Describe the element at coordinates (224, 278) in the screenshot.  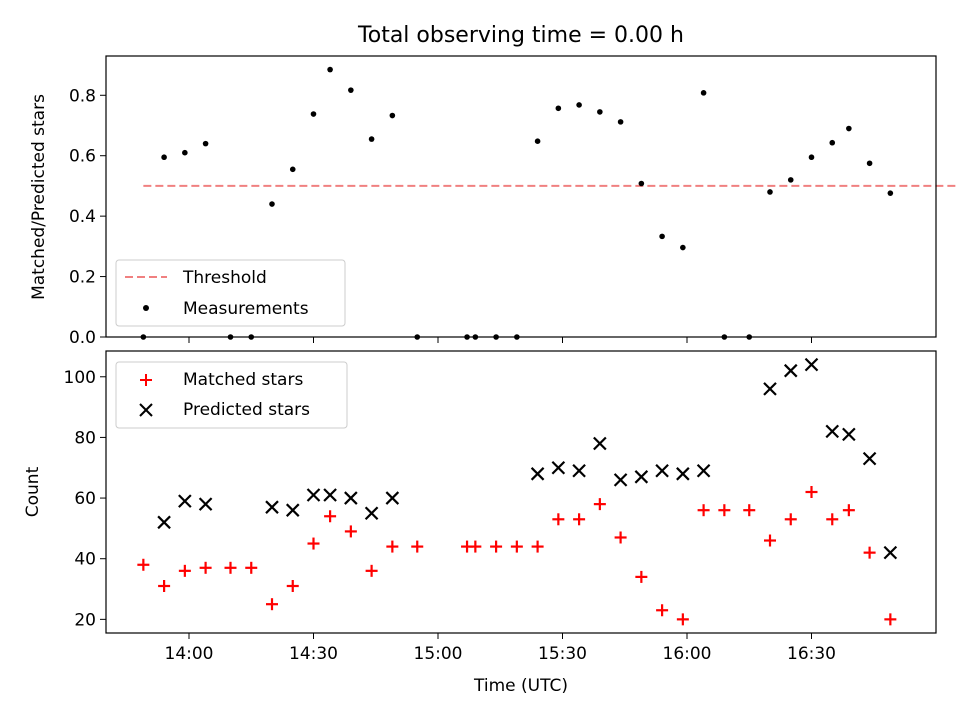
I see `threshold-legend-label: Threshold` at that location.